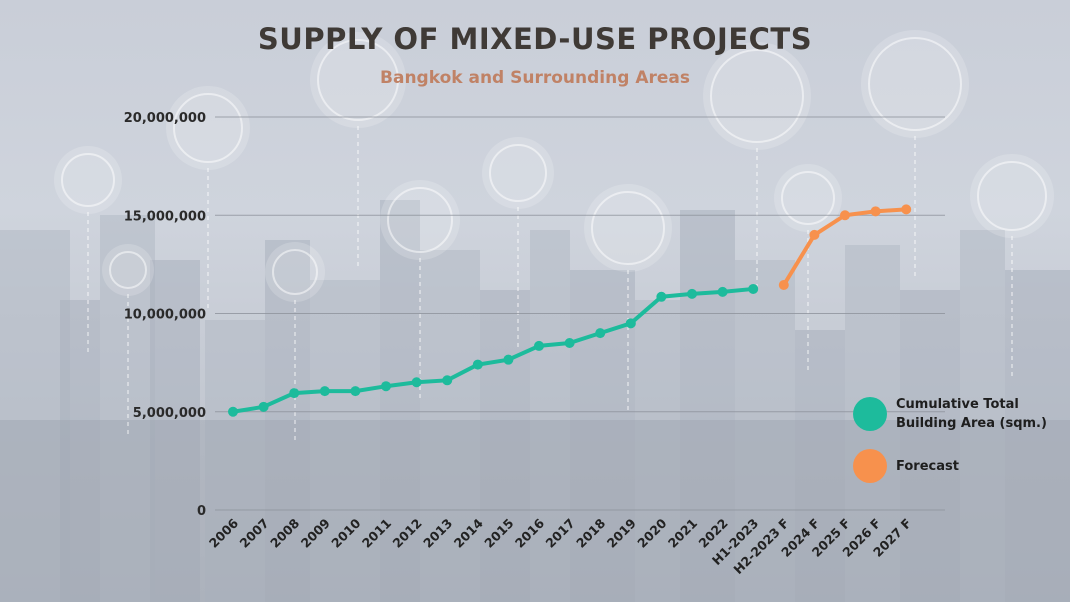 This screenshot has height=602, width=1070. I want to click on x-tick-label: 2015, so click(498, 533).